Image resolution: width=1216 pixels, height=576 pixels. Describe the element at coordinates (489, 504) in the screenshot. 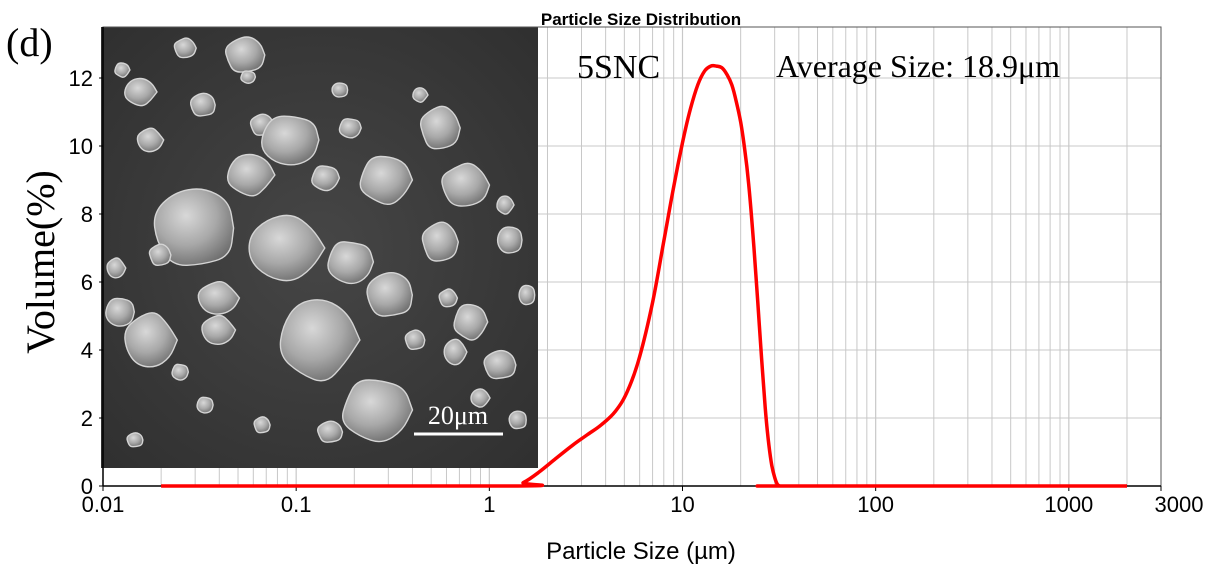

I see `x-tick-label: 1` at that location.